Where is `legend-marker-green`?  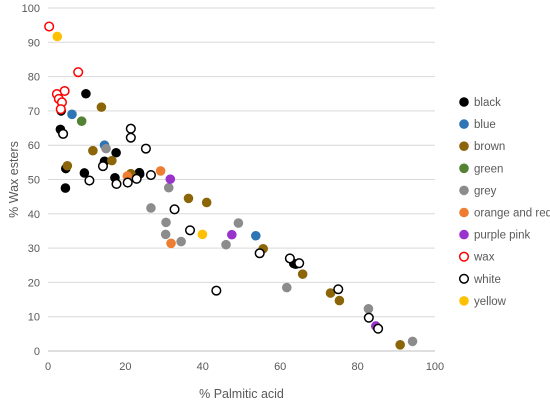
legend-marker-green is located at coordinates (464, 168).